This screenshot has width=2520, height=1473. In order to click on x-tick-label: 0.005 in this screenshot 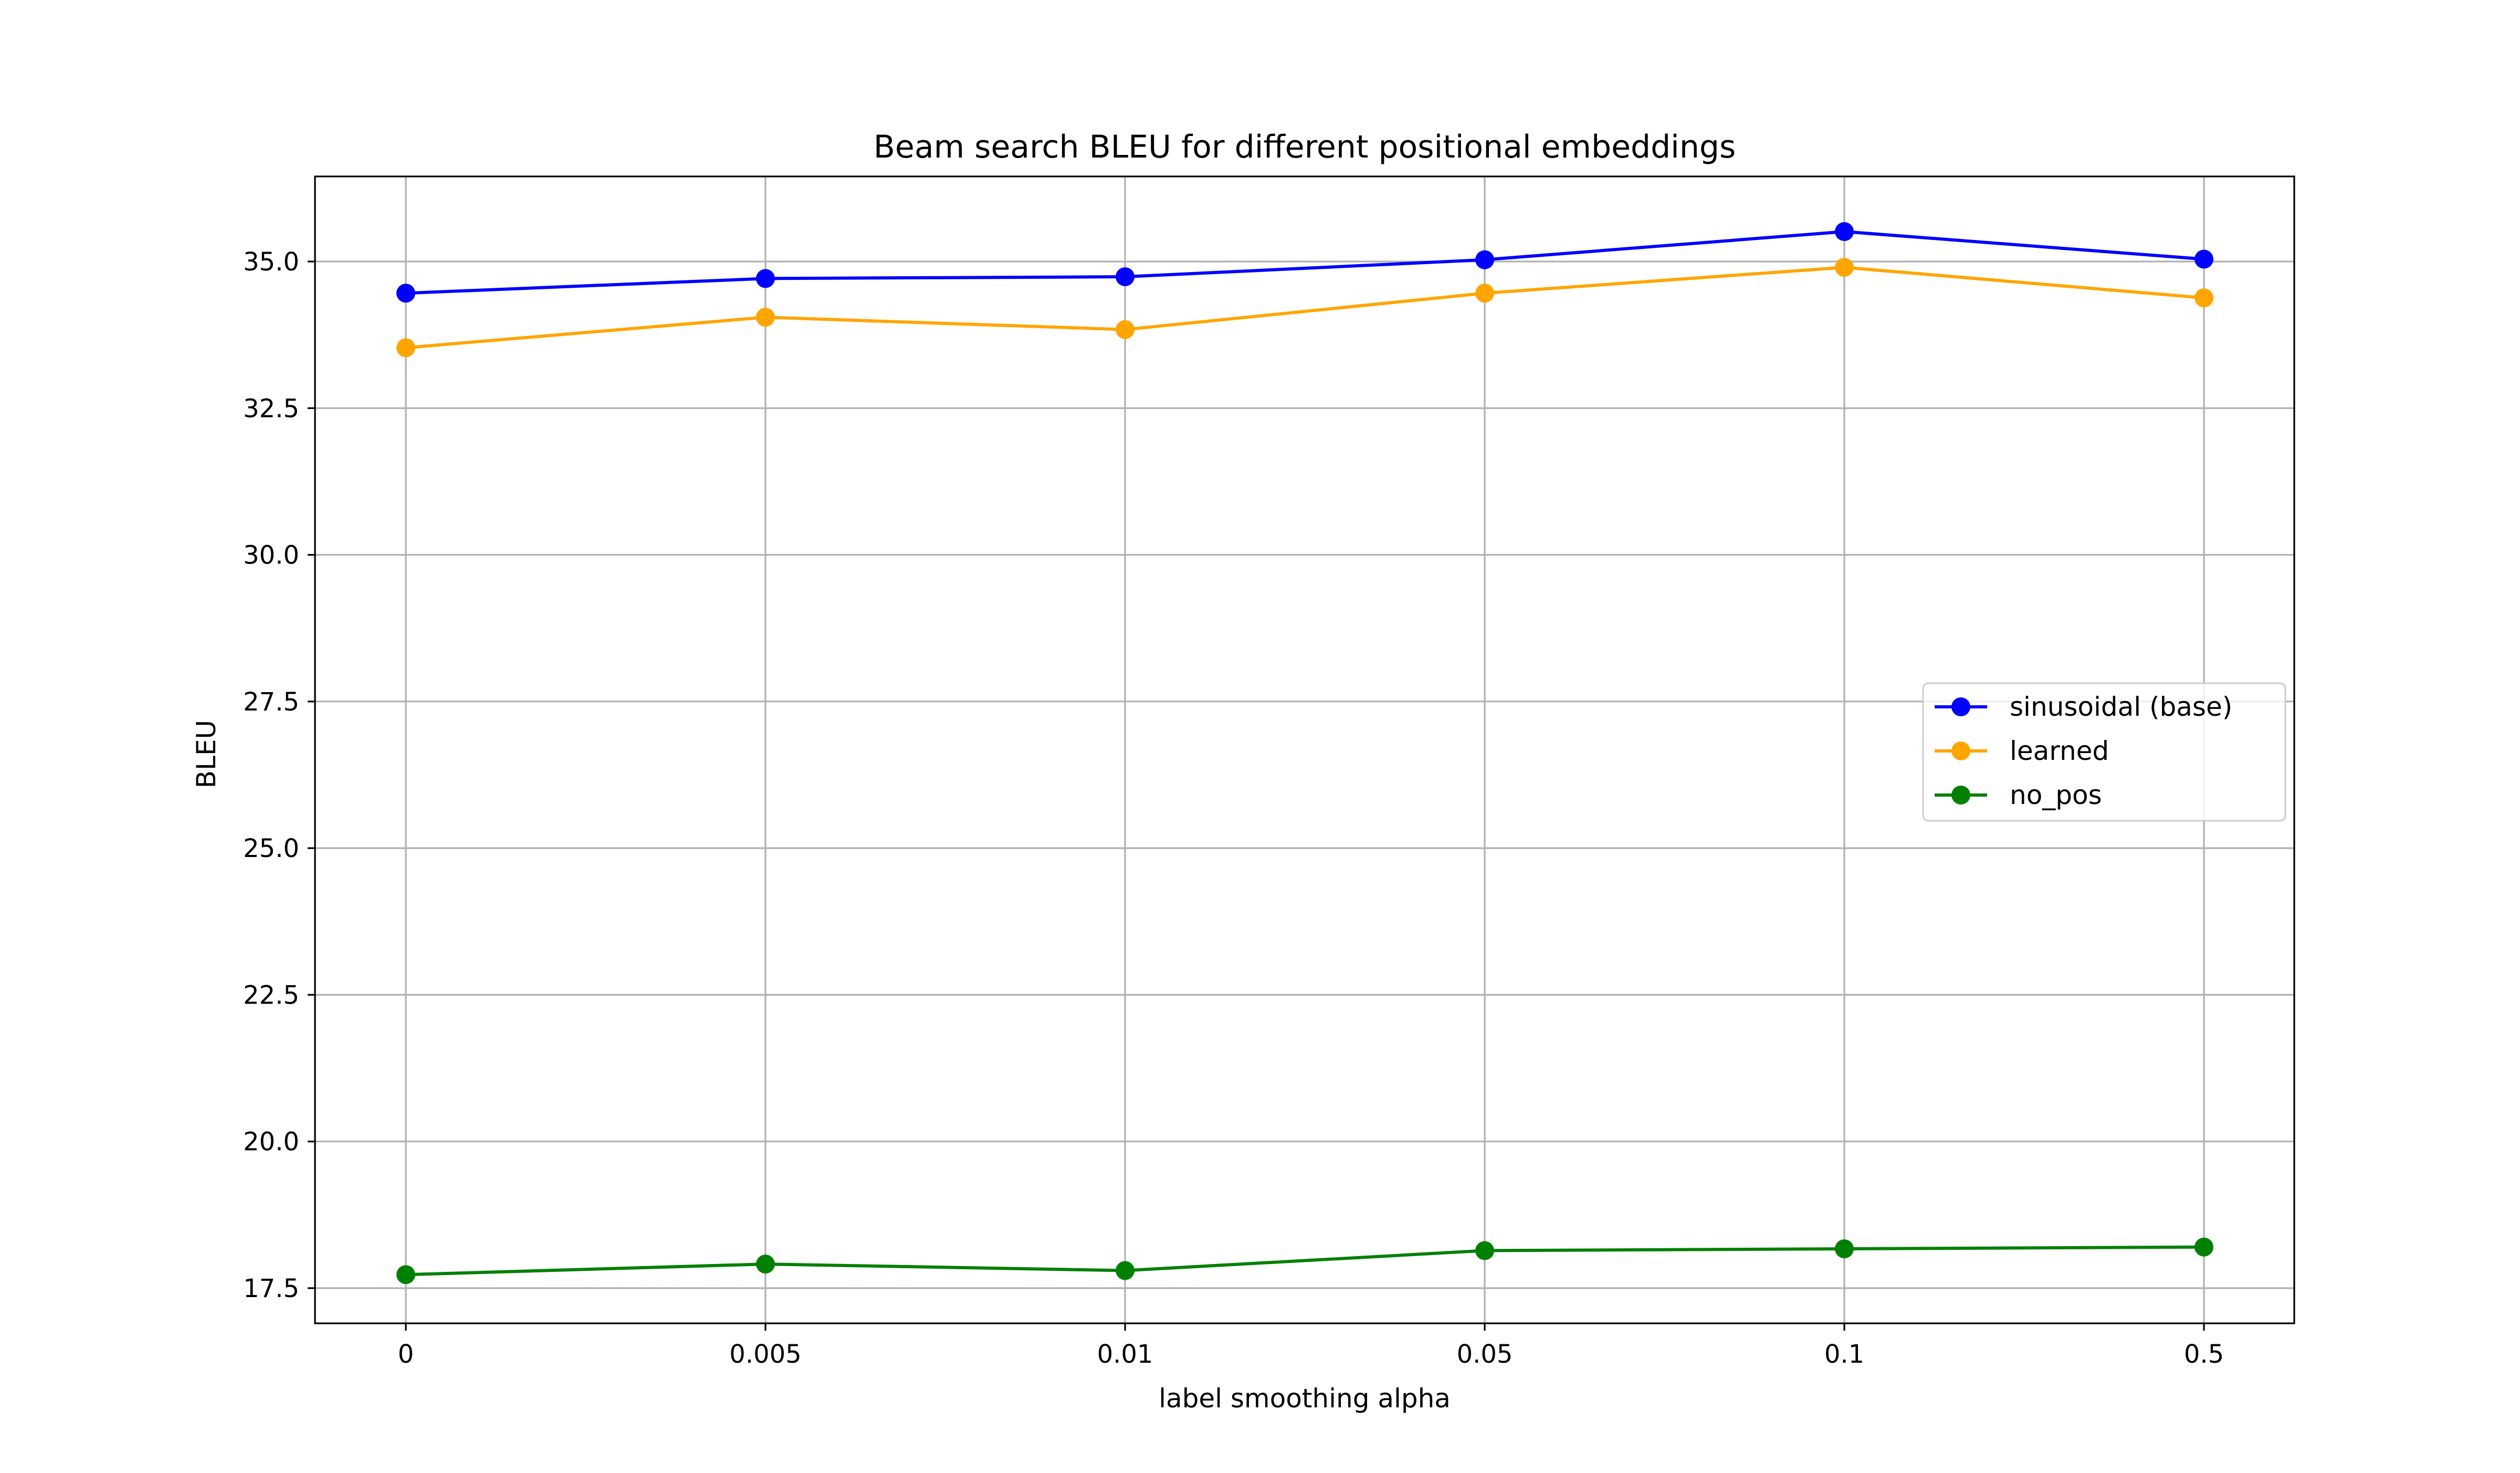, I will do `click(765, 1354)`.